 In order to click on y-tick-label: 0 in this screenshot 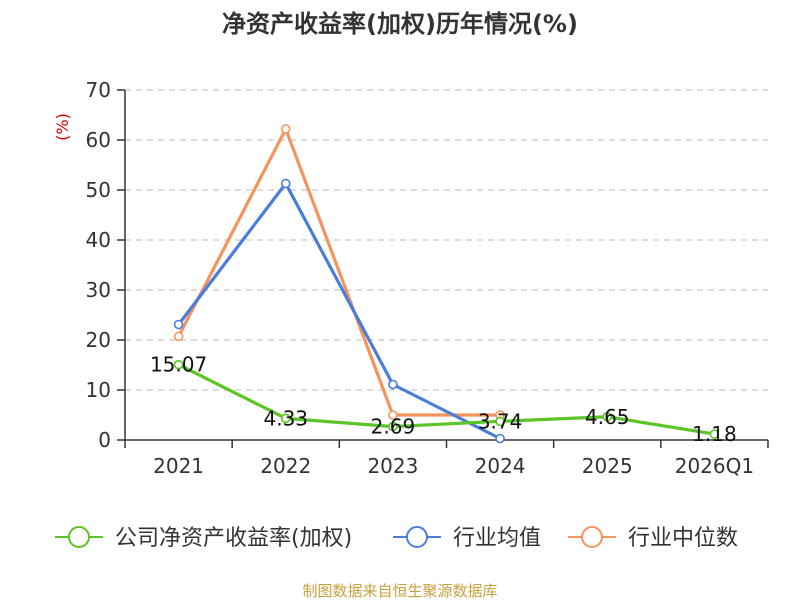, I will do `click(104, 440)`.